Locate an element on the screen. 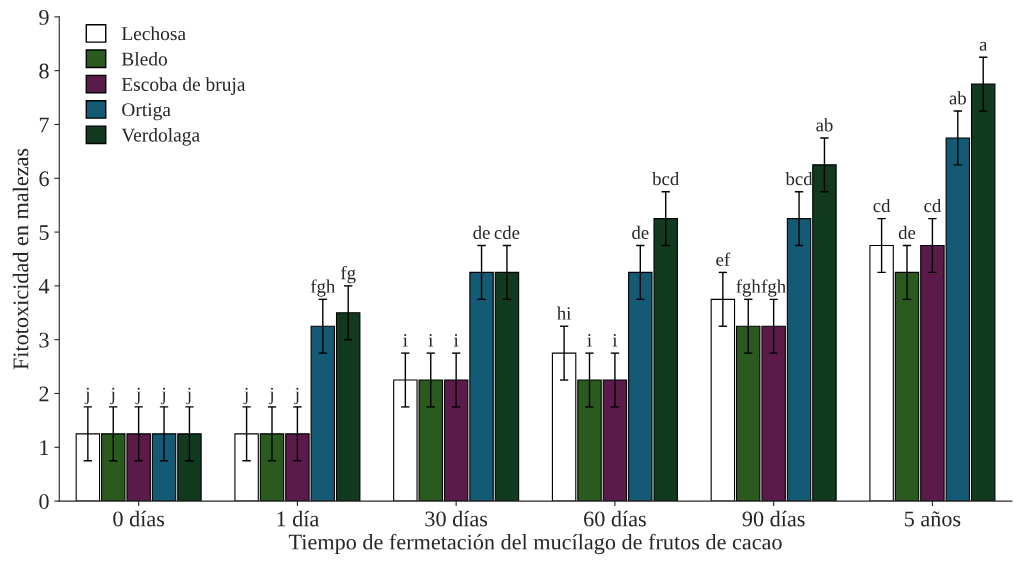 Image resolution: width=1022 pixels, height=563 pixels. y-tick-label: 9 is located at coordinates (44, 17).